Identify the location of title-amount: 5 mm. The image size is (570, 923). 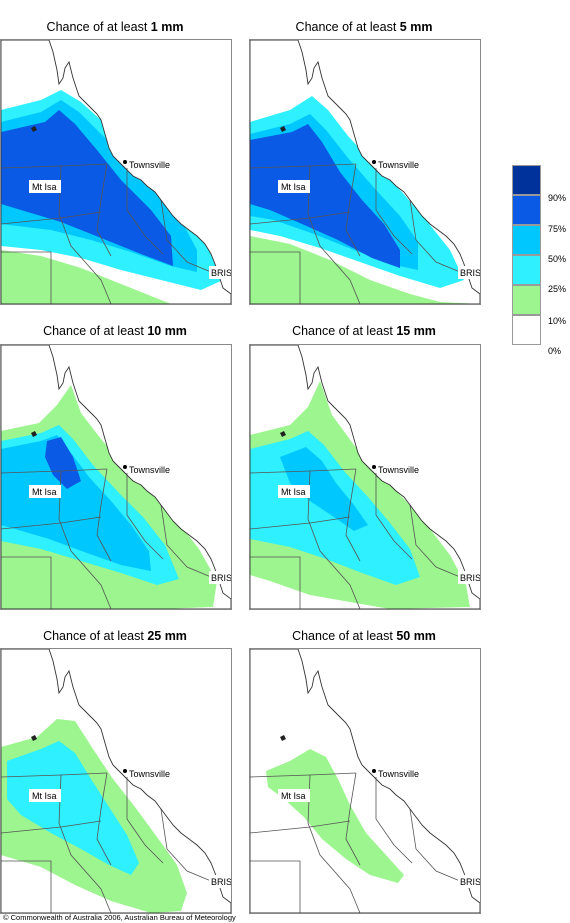
(416, 27).